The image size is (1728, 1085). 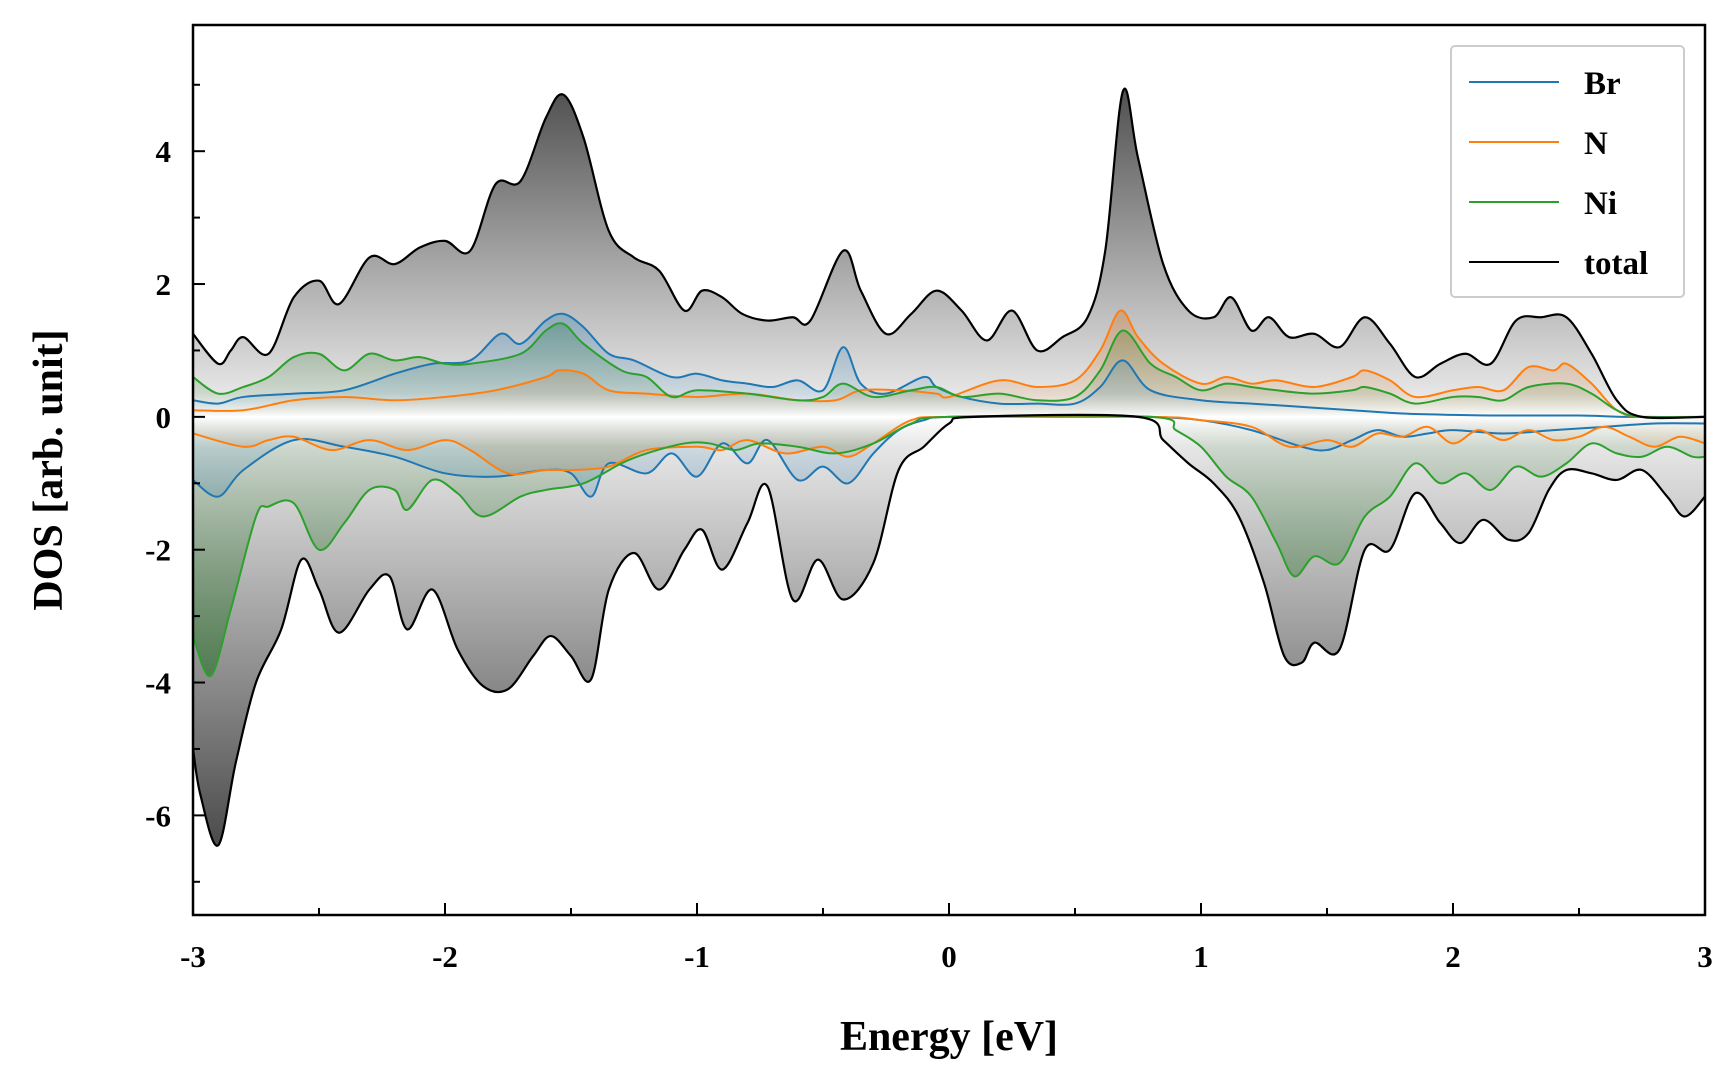 What do you see at coordinates (1453, 956) in the screenshot?
I see `x-tick-label: 2` at bounding box center [1453, 956].